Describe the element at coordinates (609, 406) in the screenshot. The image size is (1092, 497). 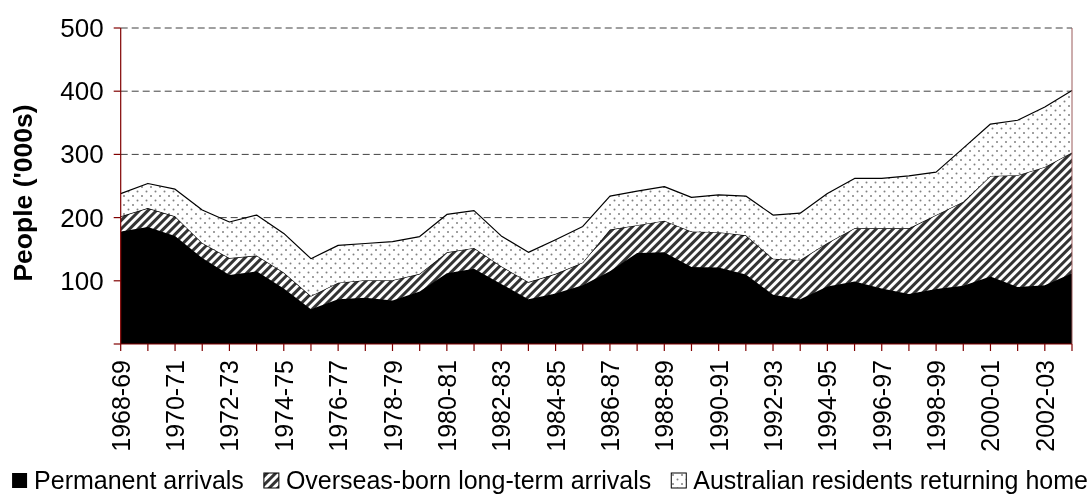
I see `x-tick-label: 1986-87` at that location.